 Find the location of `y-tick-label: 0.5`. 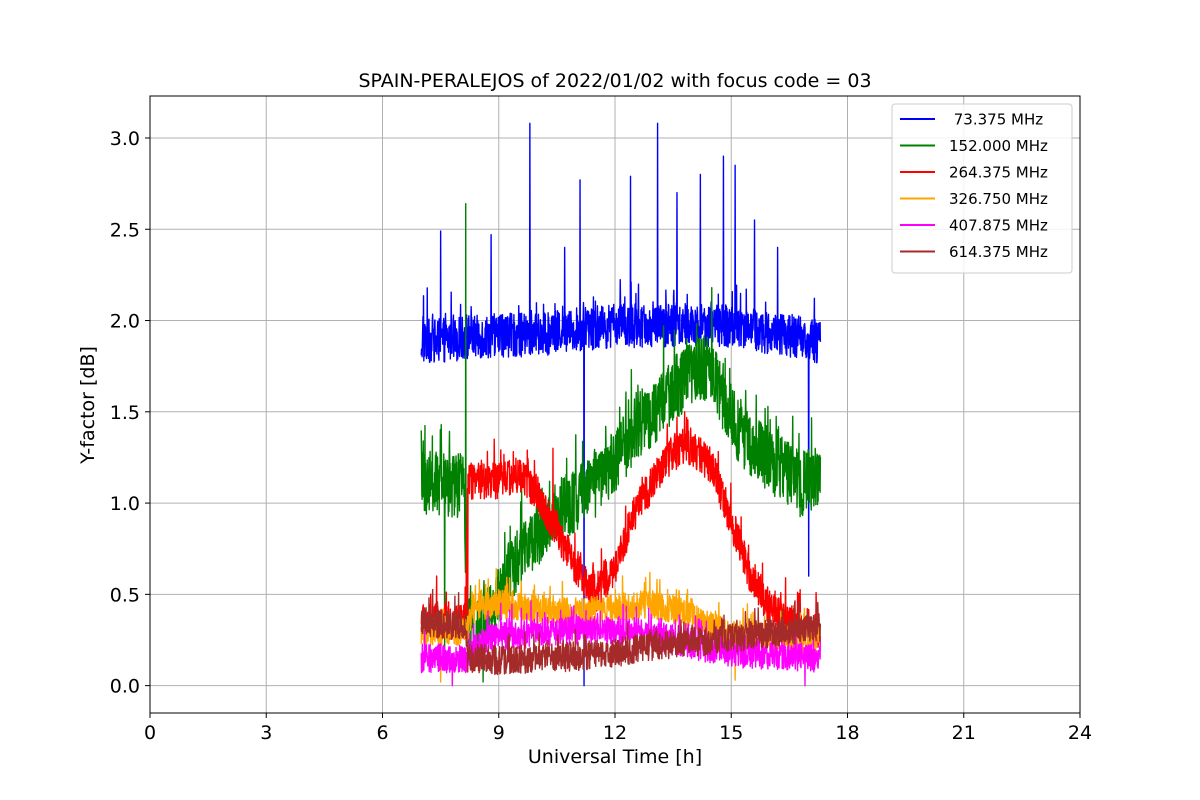

y-tick-label: 0.5 is located at coordinates (125, 595).